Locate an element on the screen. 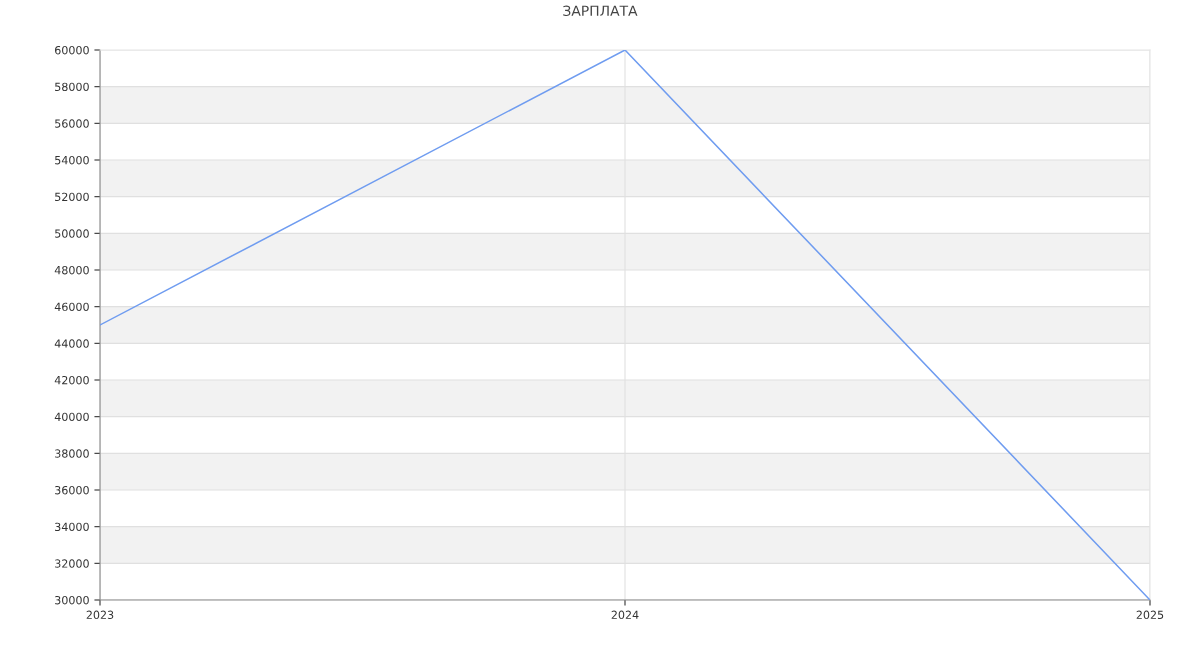 The height and width of the screenshot is (650, 1200). y-tick-label: 36000 is located at coordinates (72, 490).